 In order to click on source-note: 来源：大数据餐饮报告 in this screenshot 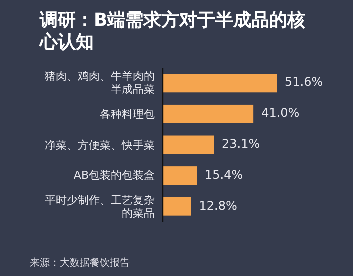, I will do `click(80, 263)`.